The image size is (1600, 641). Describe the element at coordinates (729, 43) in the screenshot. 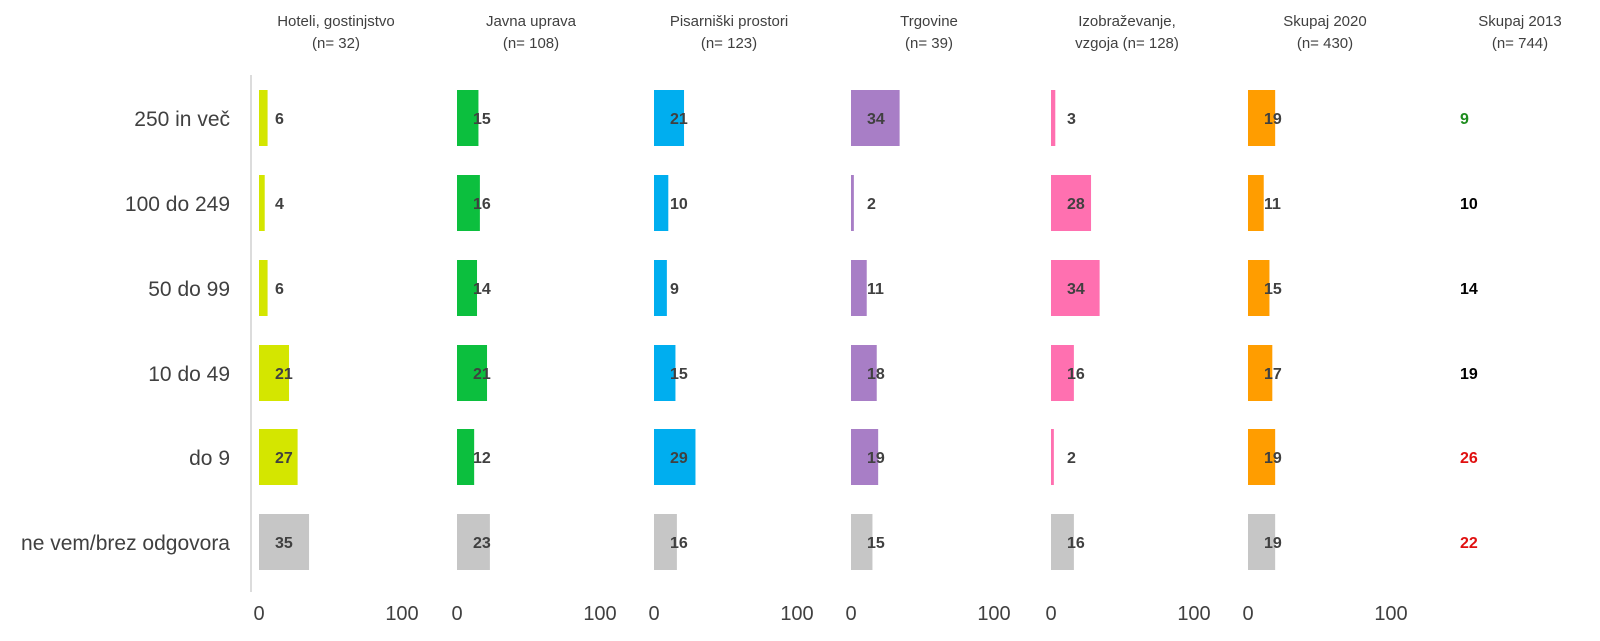

I see `series-header-line2: (n= 123)` at that location.